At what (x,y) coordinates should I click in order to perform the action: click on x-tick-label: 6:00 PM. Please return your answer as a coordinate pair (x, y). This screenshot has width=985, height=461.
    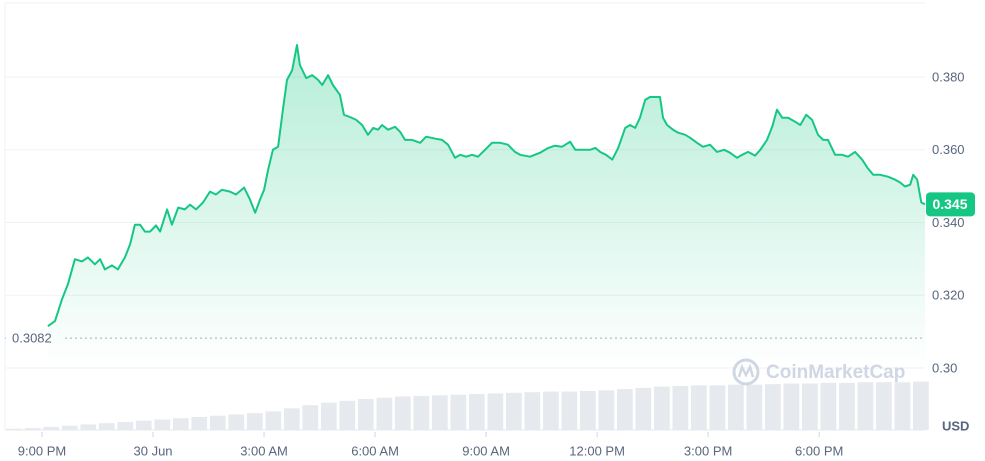
    Looking at the image, I should click on (819, 450).